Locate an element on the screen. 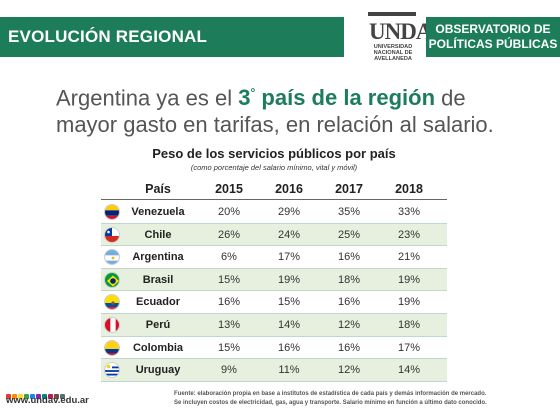 Image resolution: width=560 pixels, height=420 pixels. colombia-flag is located at coordinates (112, 347).